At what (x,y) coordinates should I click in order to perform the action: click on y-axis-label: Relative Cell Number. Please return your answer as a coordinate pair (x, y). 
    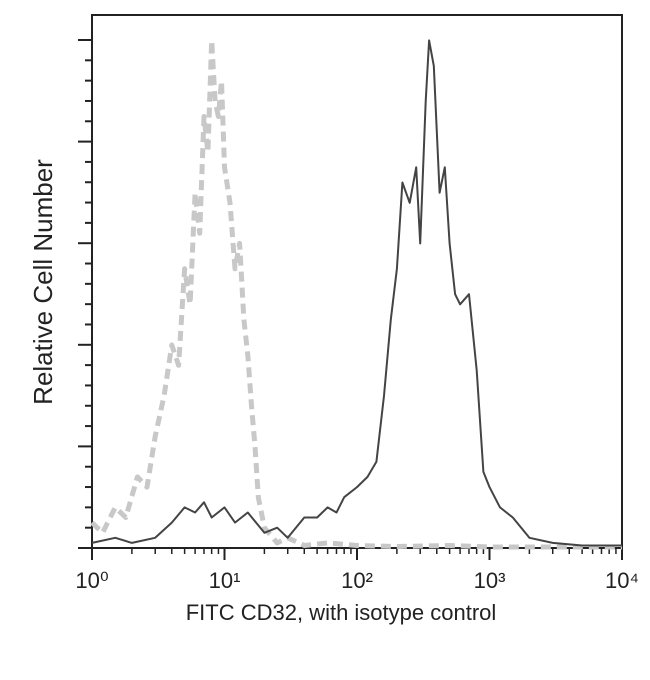
    Looking at the image, I should click on (43, 282).